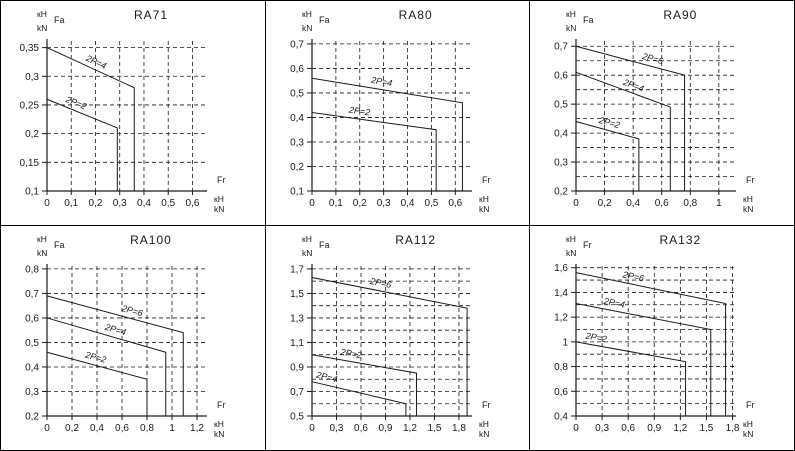 Image resolution: width=795 pixels, height=451 pixels. Describe the element at coordinates (324, 245) in the screenshot. I see `y-axis-force-label: Fa` at that location.